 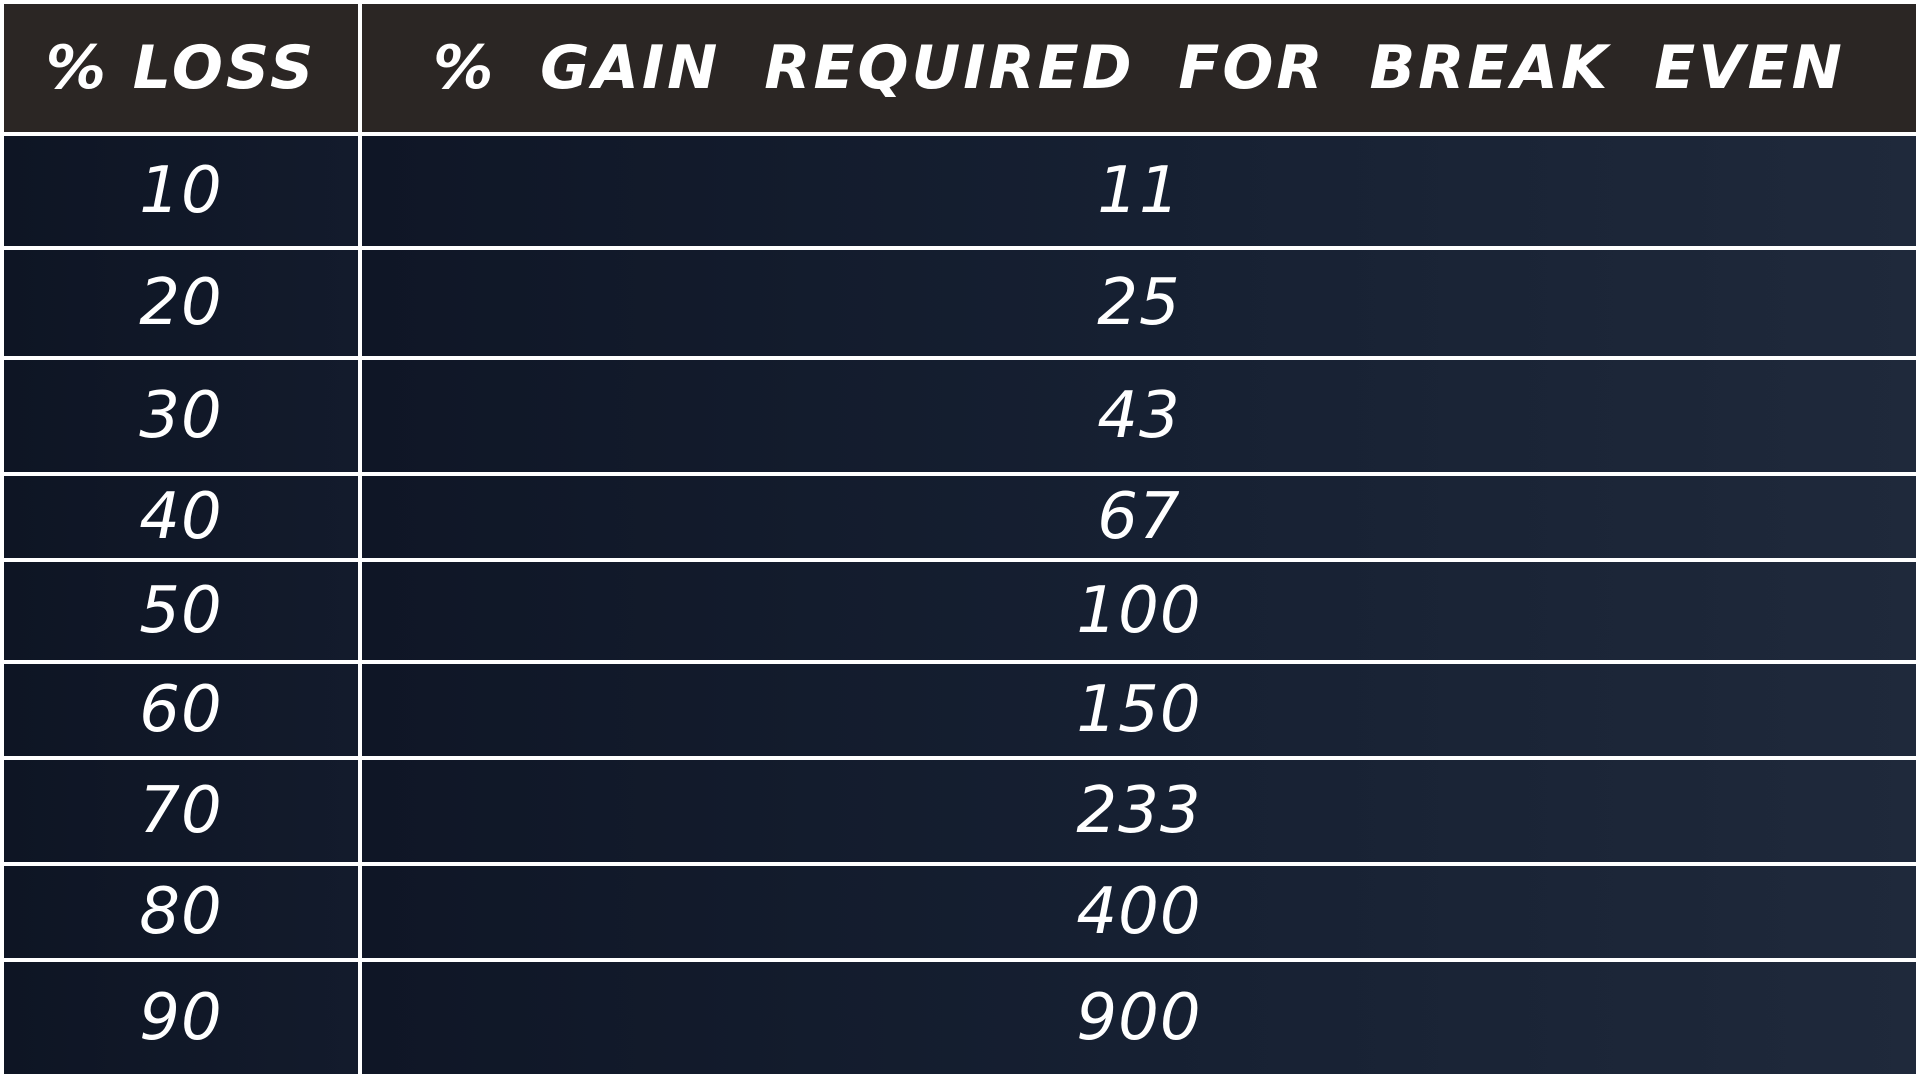 I want to click on gain-cell: 100, so click(x=1139, y=611).